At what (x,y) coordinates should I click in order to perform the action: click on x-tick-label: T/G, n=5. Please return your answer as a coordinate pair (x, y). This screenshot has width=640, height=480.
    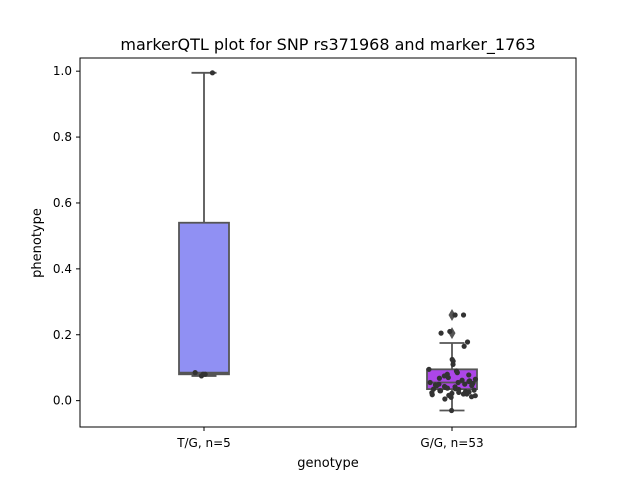
    Looking at the image, I should click on (203, 443).